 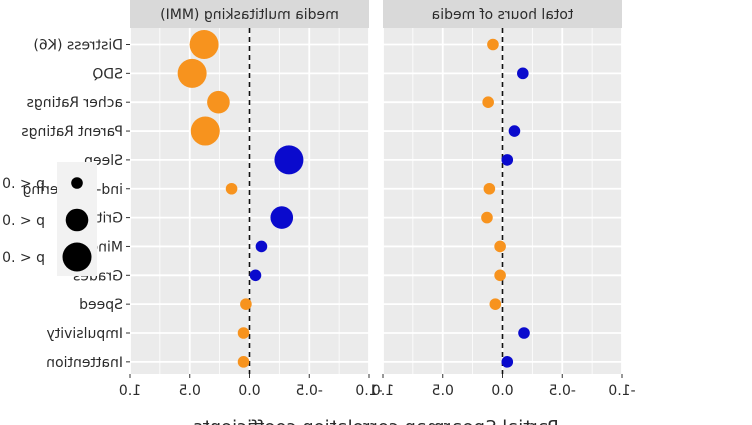 I want to click on category-label: SDQ, so click(x=107, y=74).